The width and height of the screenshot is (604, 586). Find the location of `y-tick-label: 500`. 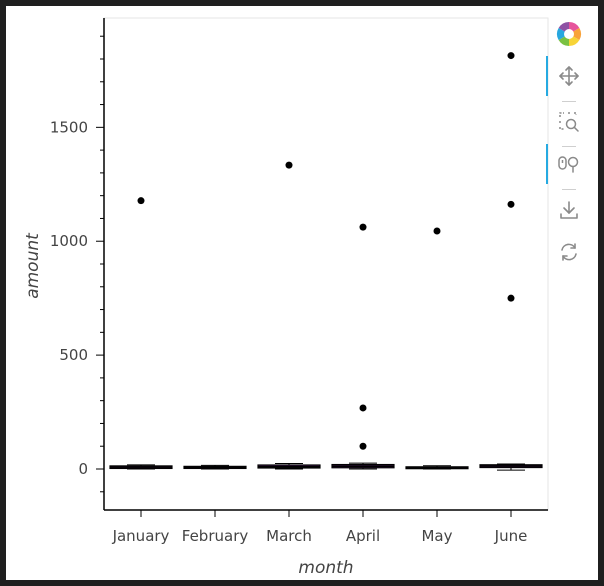

y-tick-label: 500 is located at coordinates (73, 355).